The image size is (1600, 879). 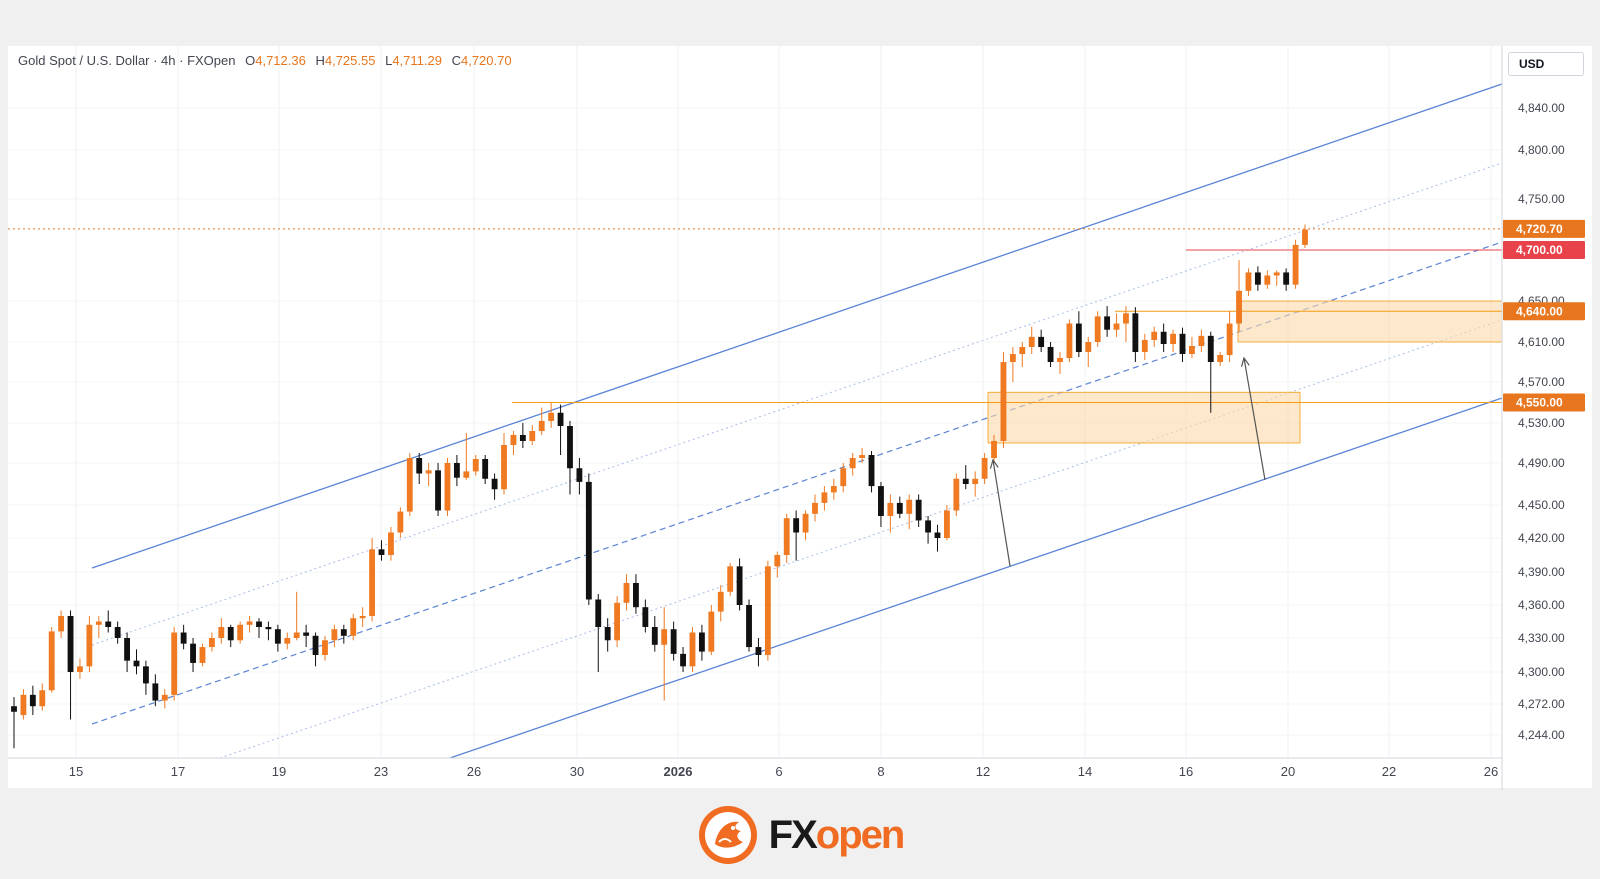 I want to click on demand-zone-upper, so click(x=1370, y=321).